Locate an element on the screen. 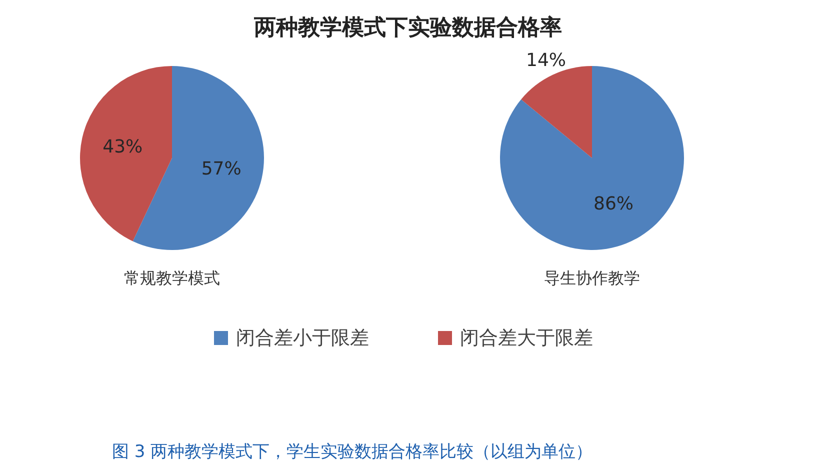  slice-label: 导生协作教学 is located at coordinates (592, 278).